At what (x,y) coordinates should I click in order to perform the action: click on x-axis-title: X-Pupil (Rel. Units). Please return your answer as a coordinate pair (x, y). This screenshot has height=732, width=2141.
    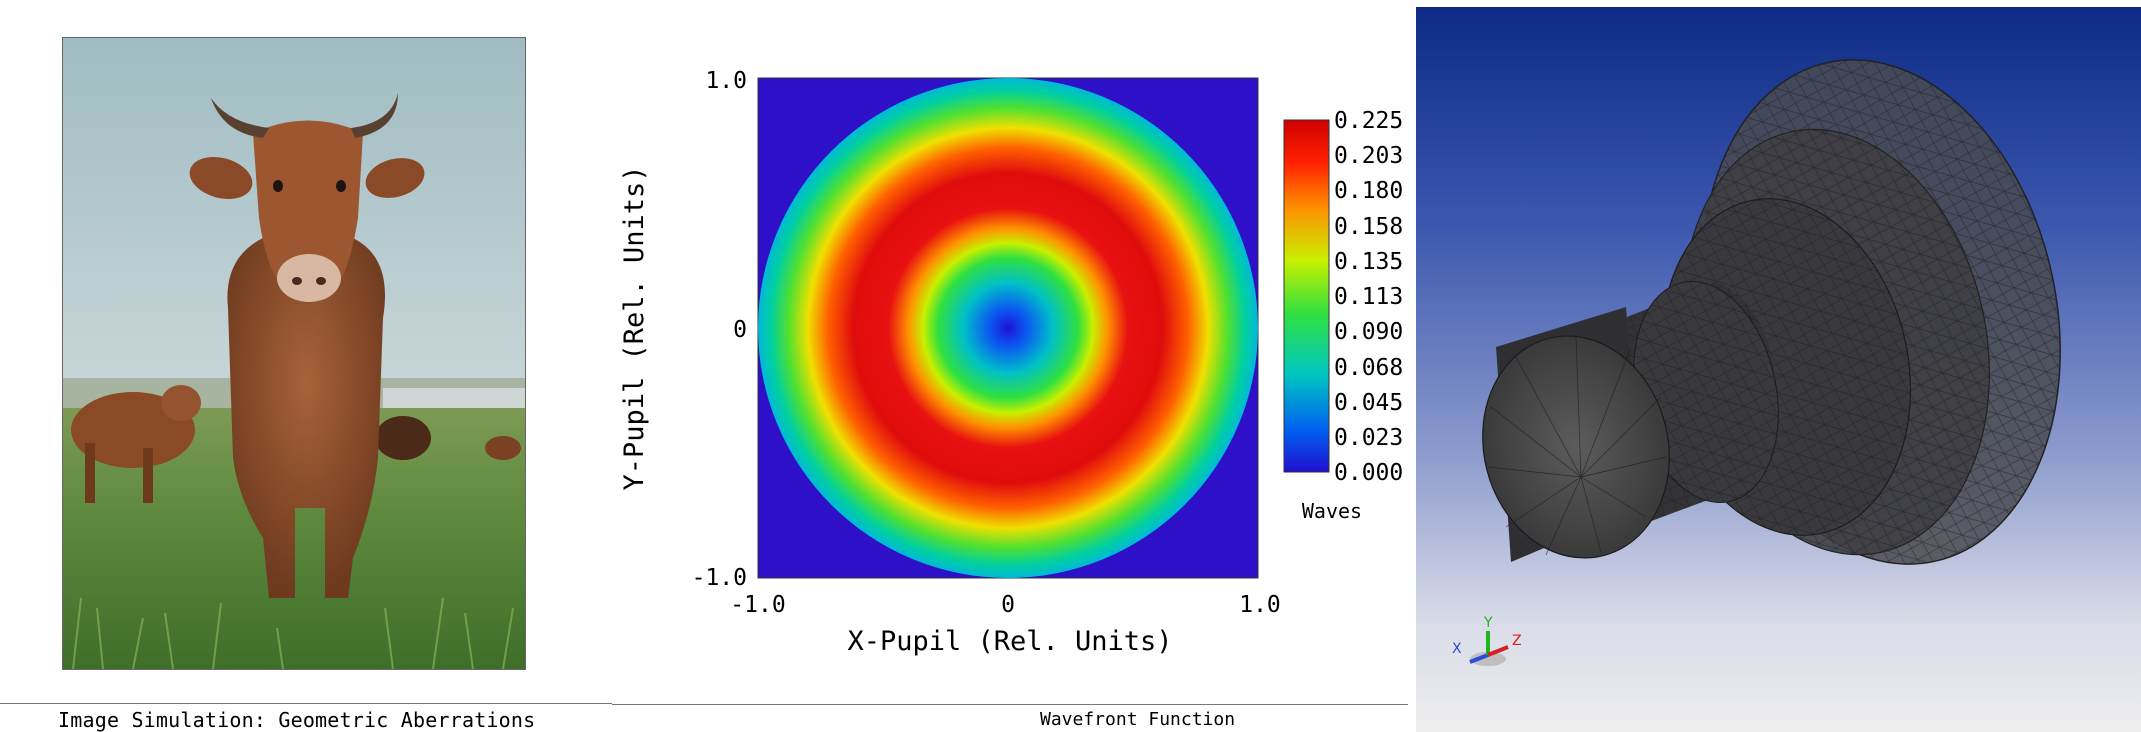
    Looking at the image, I should click on (1009, 641).